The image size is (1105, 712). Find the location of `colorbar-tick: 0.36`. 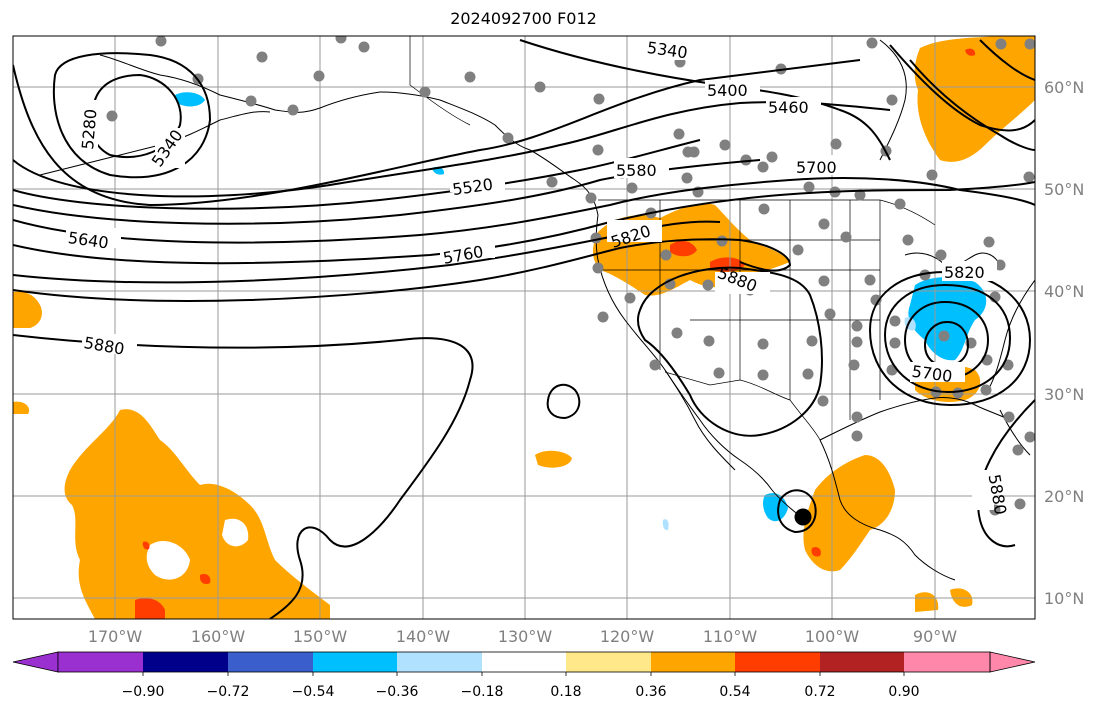

colorbar-tick: 0.36 is located at coordinates (650, 692).